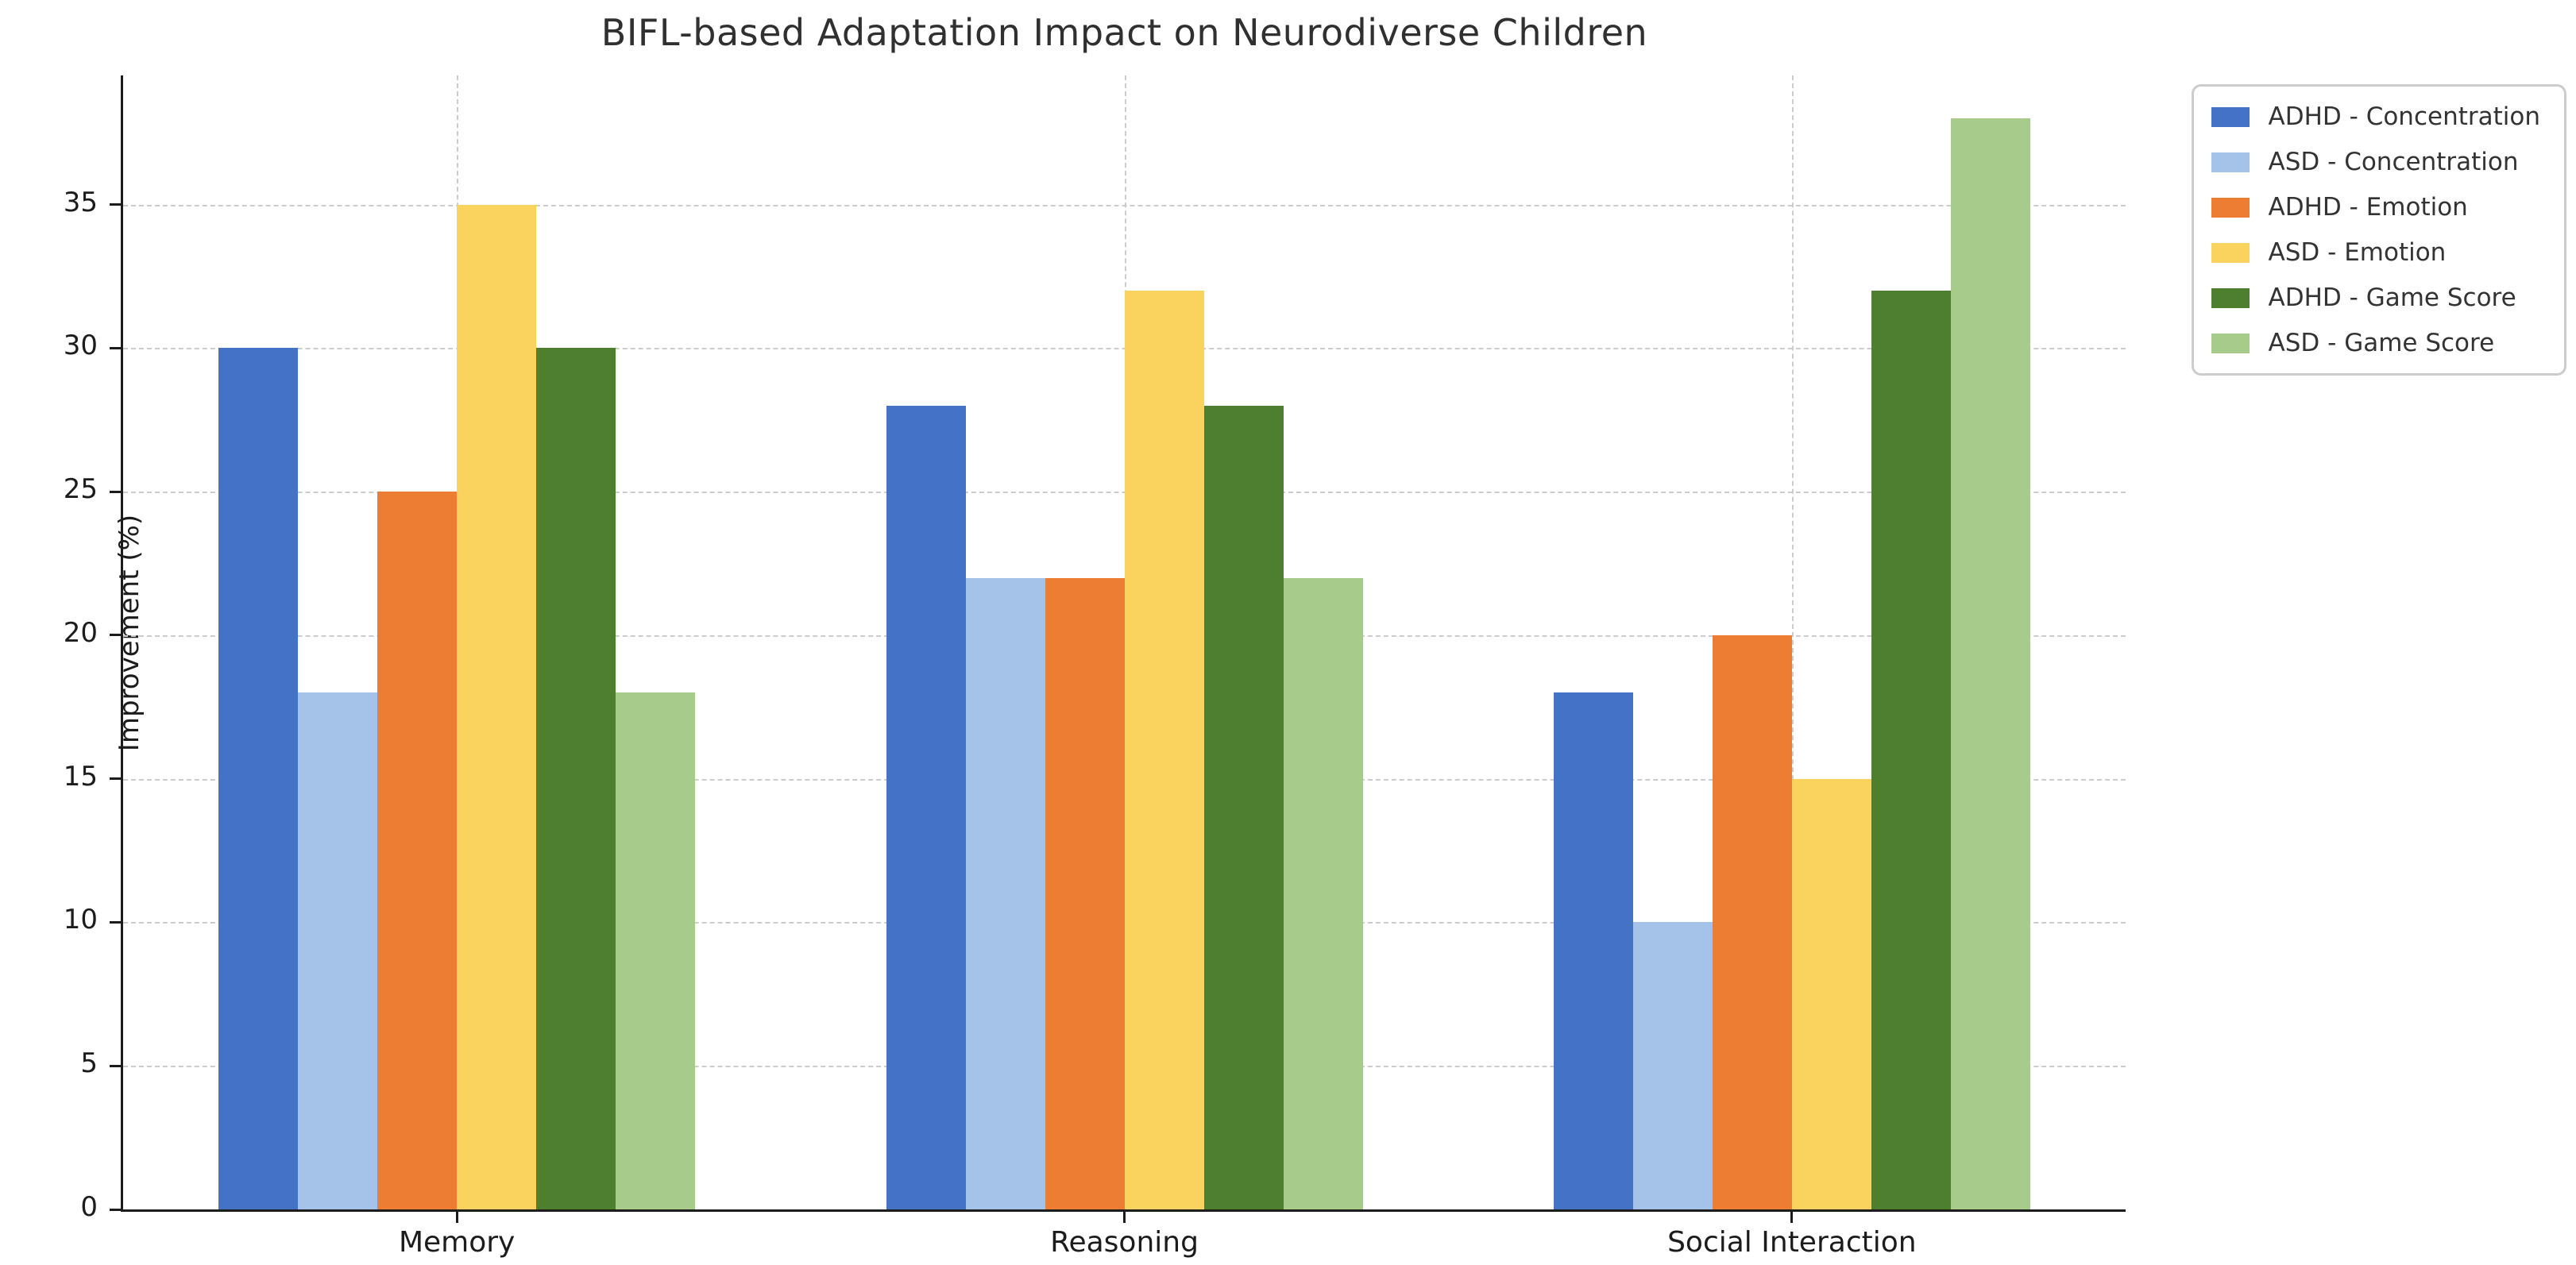 Image resolution: width=2576 pixels, height=1265 pixels. What do you see at coordinates (80, 632) in the screenshot?
I see `y-tick-label: 20` at bounding box center [80, 632].